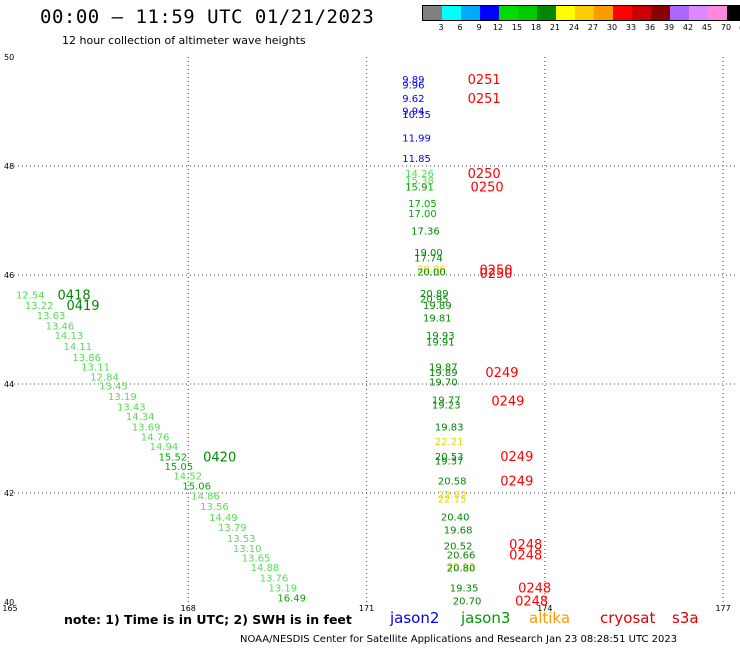 The image size is (740, 650). Describe the element at coordinates (428, 253) in the screenshot. I see `wave-height-value: 19.00` at that location.